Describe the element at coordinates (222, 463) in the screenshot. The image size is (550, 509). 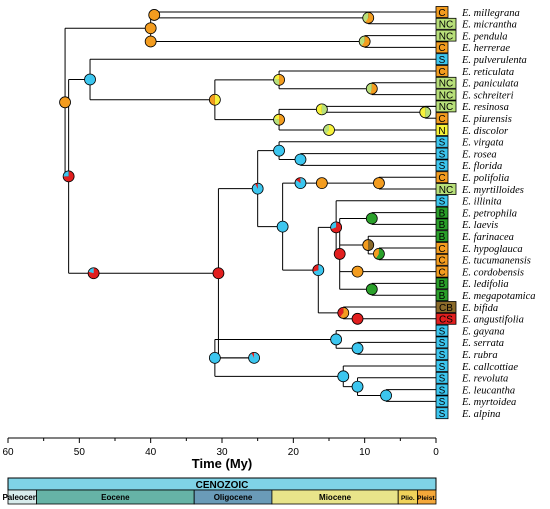
I see `axis-label: Time (My)` at that location.